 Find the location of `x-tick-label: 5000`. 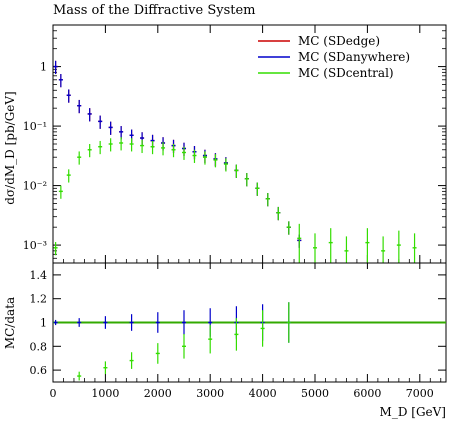

x-tick-label: 5000 is located at coordinates (315, 393).